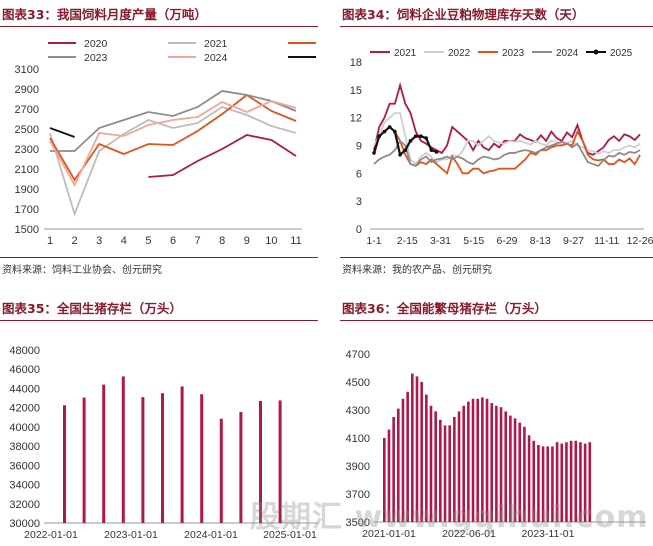 This screenshot has height=546, width=653. I want to click on x-tick-label: 2-15, so click(407, 241).